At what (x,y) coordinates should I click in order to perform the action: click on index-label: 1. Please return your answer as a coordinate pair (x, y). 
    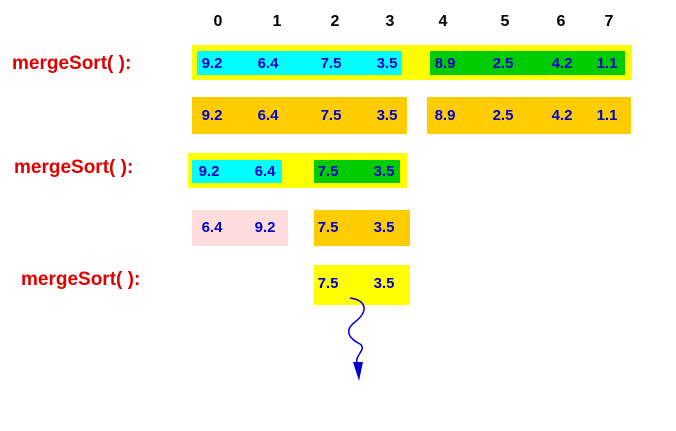
    Looking at the image, I should click on (277, 21).